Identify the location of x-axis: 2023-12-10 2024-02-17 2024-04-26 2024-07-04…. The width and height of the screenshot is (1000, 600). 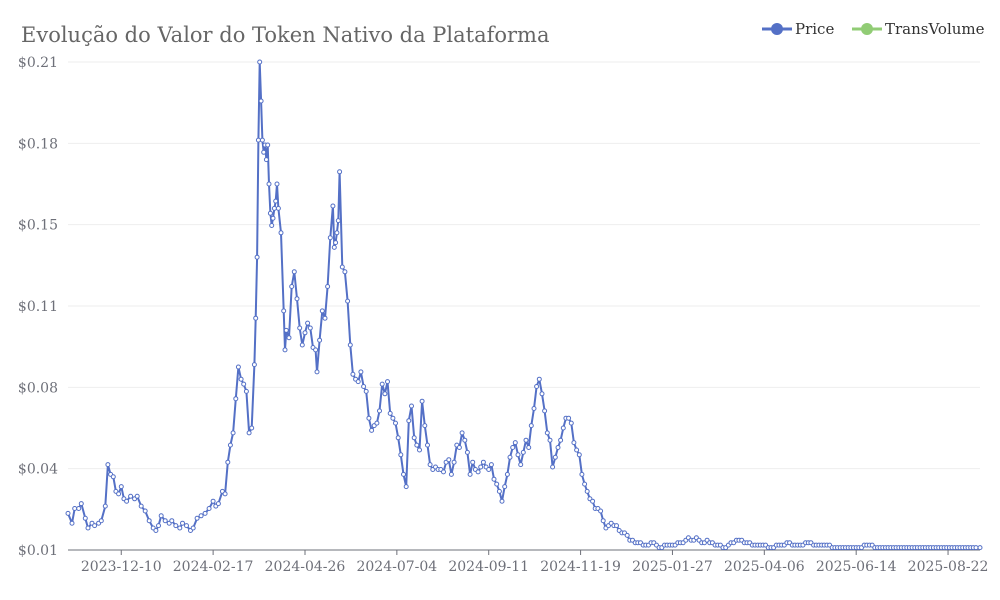
(528, 562).